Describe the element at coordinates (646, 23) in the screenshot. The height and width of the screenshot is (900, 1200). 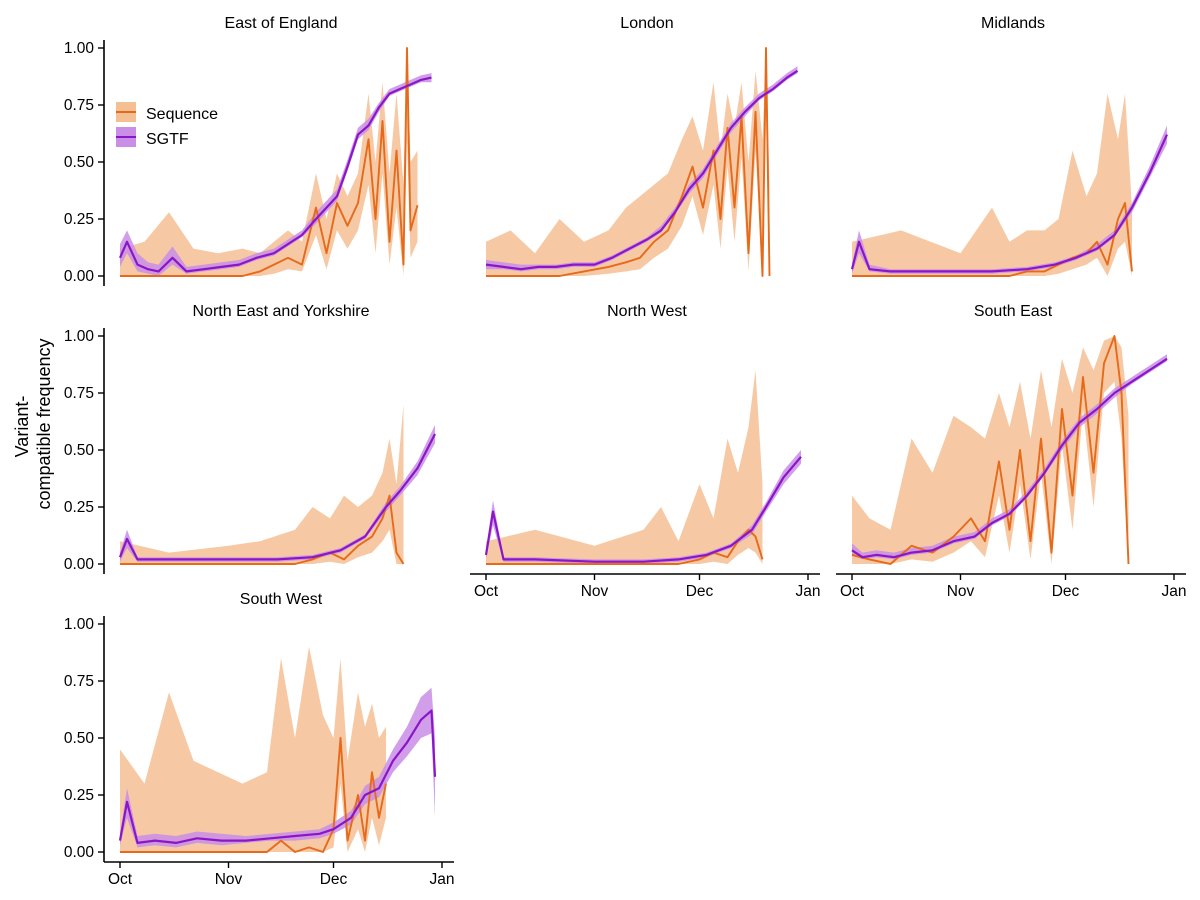
I see `panel-title: London` at that location.